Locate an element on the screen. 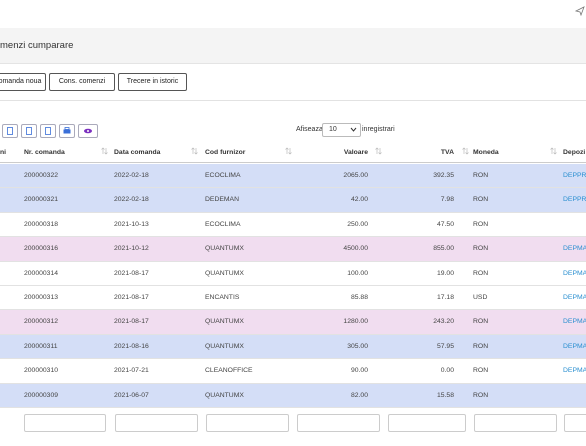  view-button is located at coordinates (88, 131).